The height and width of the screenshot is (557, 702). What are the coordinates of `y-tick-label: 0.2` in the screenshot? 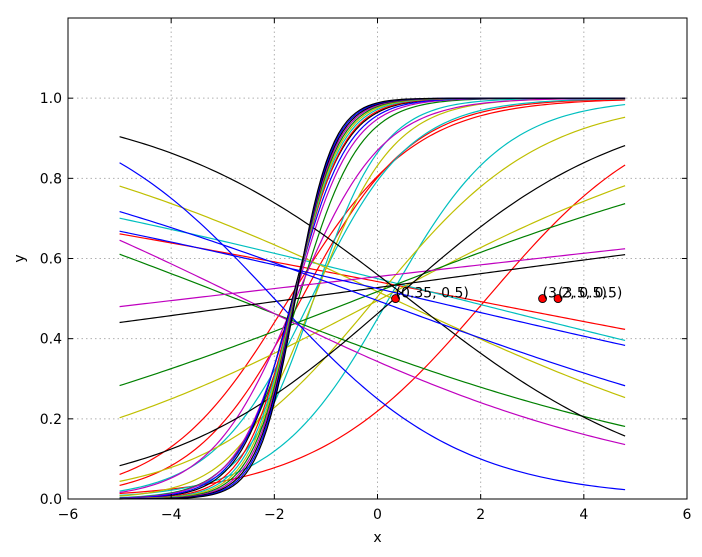 It's located at (51, 420).